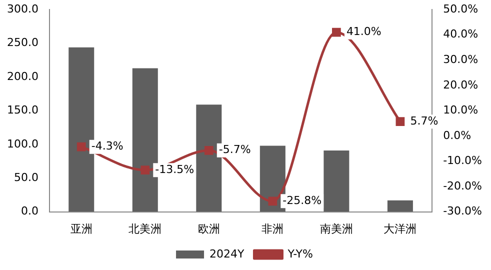  What do you see at coordinates (460, 34) in the screenshot?
I see `y2-tick-label: 40.0%` at bounding box center [460, 34].